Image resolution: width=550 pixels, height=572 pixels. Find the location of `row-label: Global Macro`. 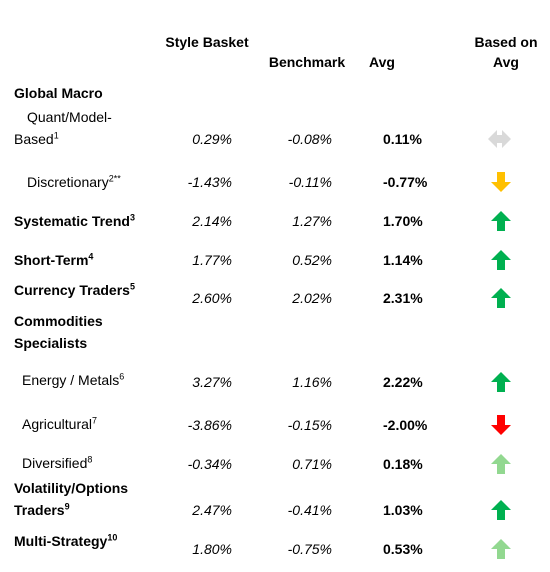

row-label: Global Macro is located at coordinates (114, 93).